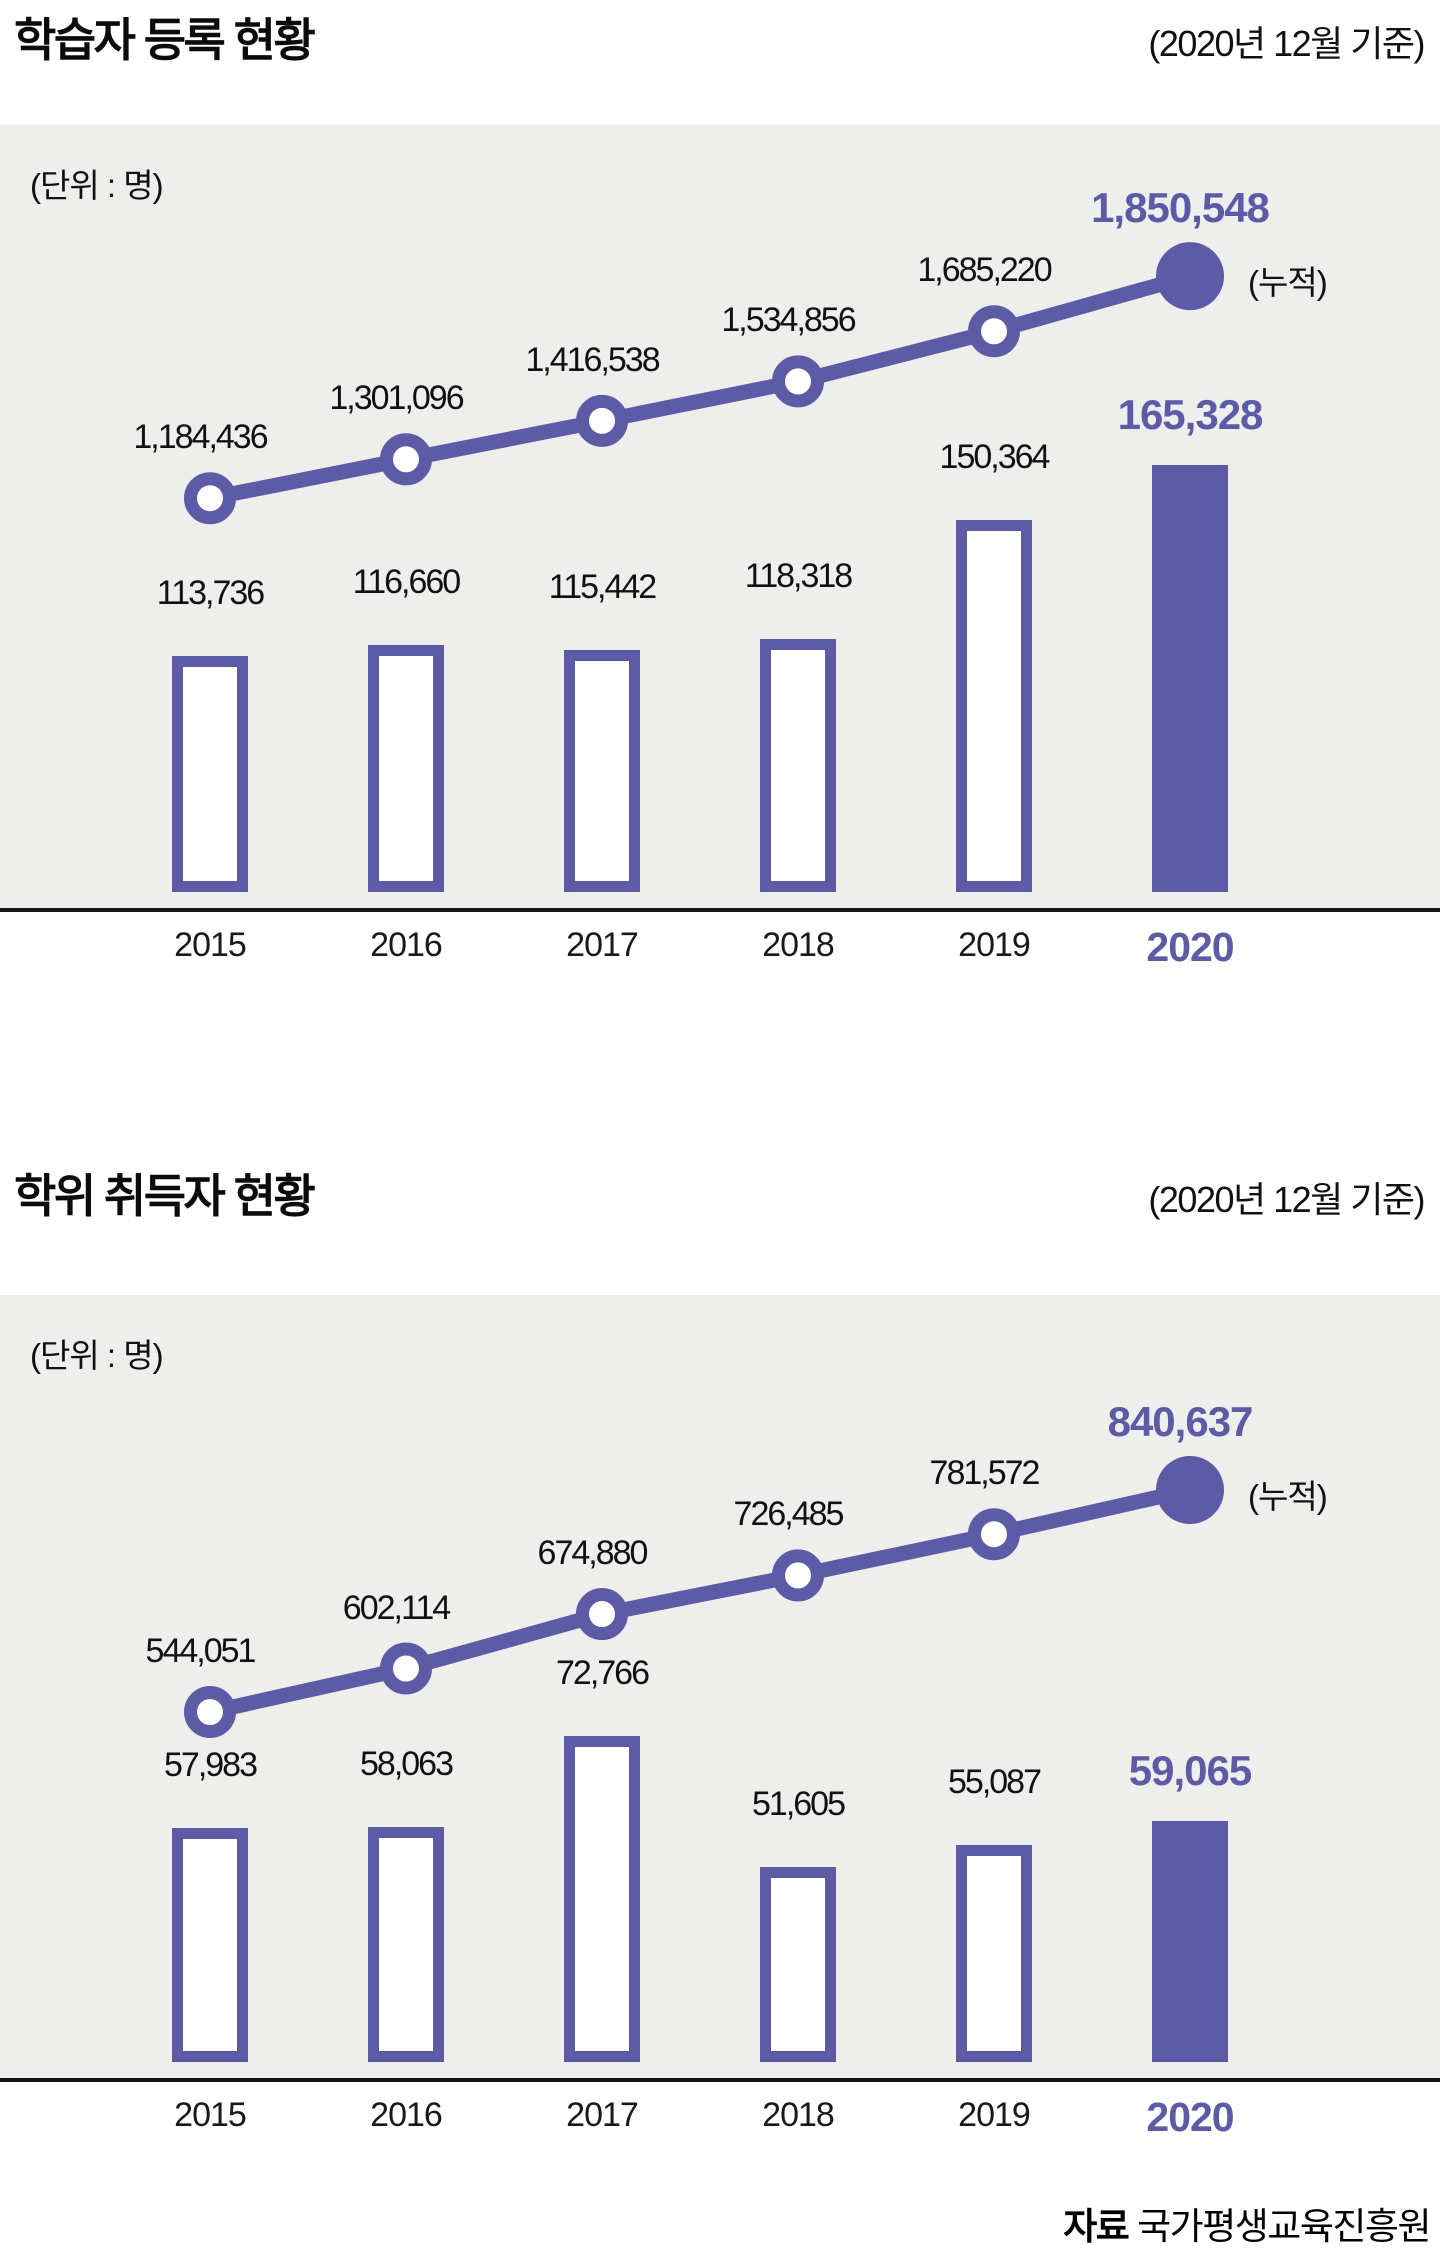 The height and width of the screenshot is (2255, 1440). Describe the element at coordinates (720, 957) in the screenshot. I see `chart1-x-axis: 2015 2016 2017 2018 2019 2020` at that location.